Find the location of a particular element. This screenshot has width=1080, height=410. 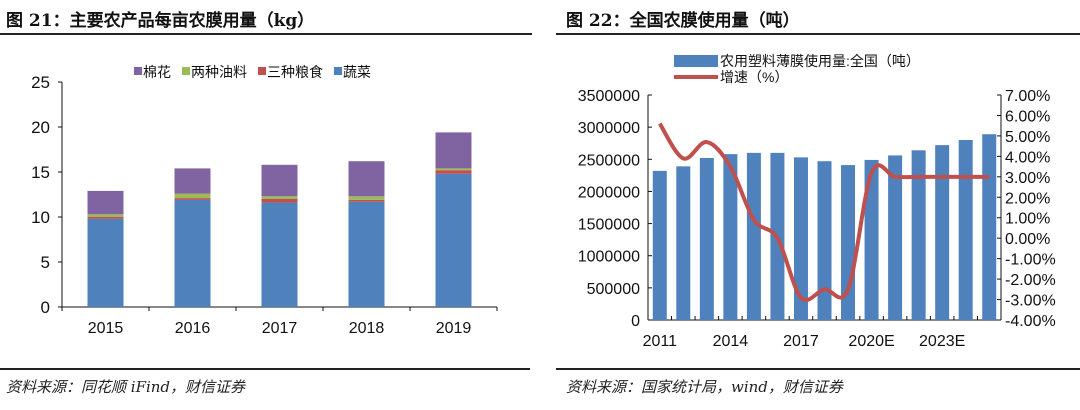

growth-line is located at coordinates (824, 212).